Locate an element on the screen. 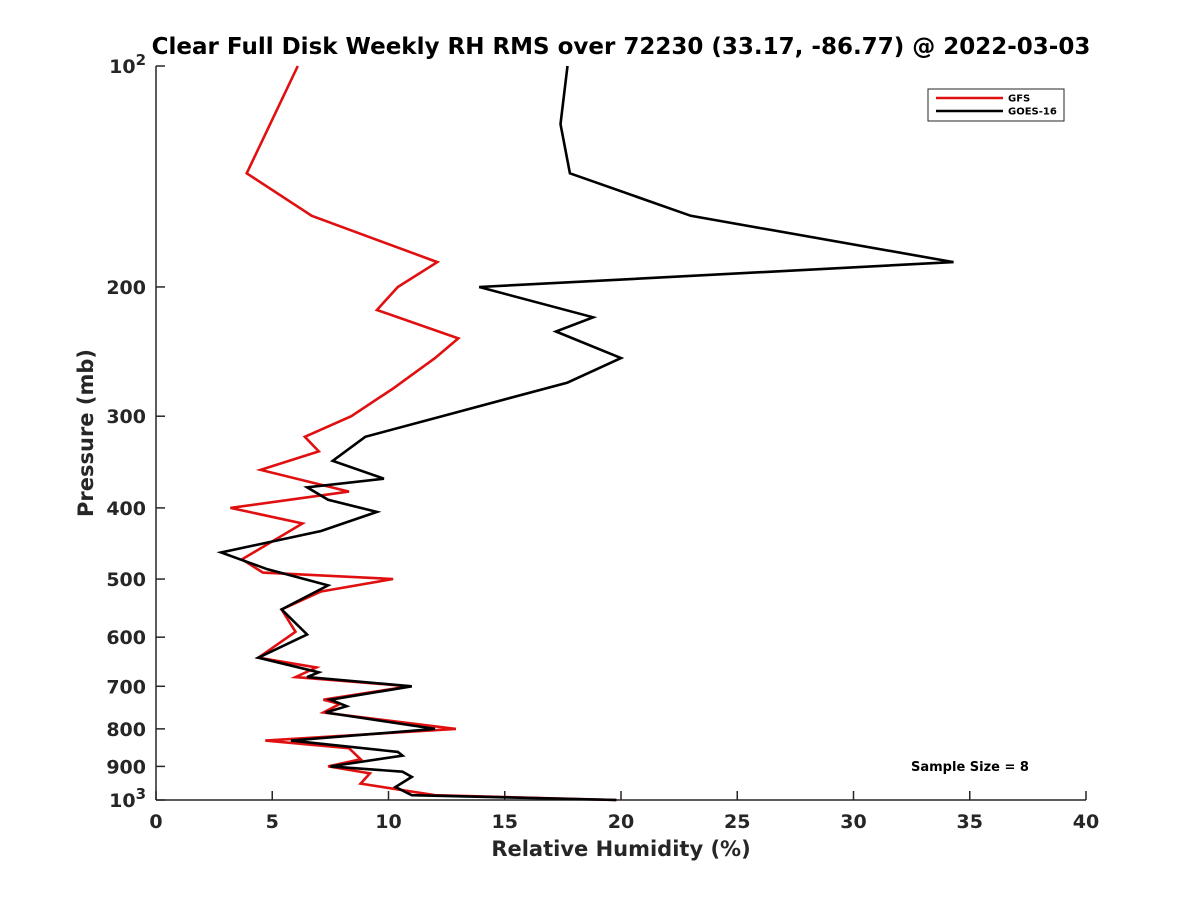 This screenshot has height=900, width=1200. x-tick-label: 20 is located at coordinates (621, 822).